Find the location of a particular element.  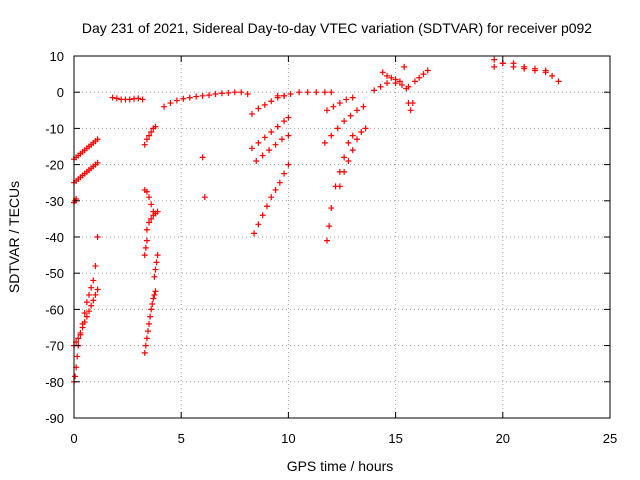

series-arc-5d is located at coordinates (268, 104).